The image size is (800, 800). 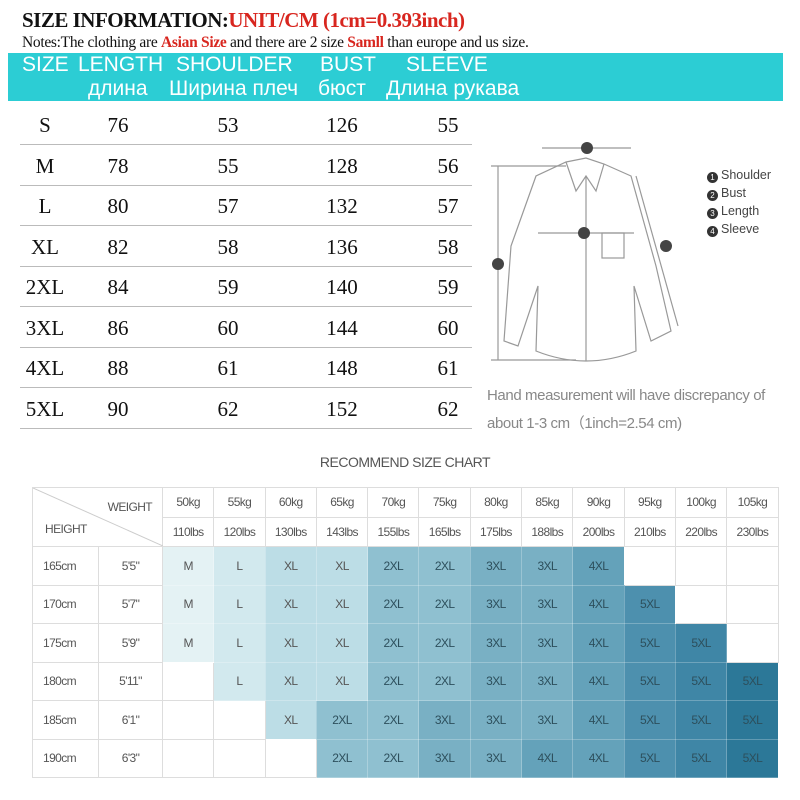 I want to click on height-cm: 175cm, so click(x=65, y=643).